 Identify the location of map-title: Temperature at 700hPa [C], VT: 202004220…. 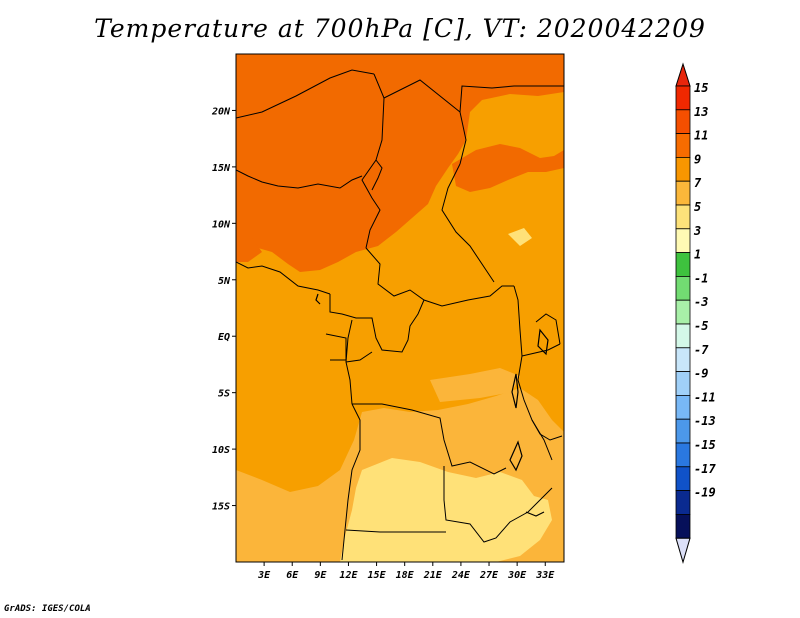
(400, 28).